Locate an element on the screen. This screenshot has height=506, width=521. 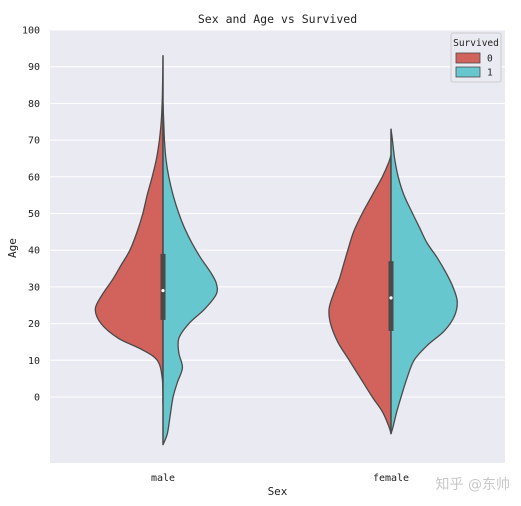
y-tick-label: 100 is located at coordinates (31, 31).